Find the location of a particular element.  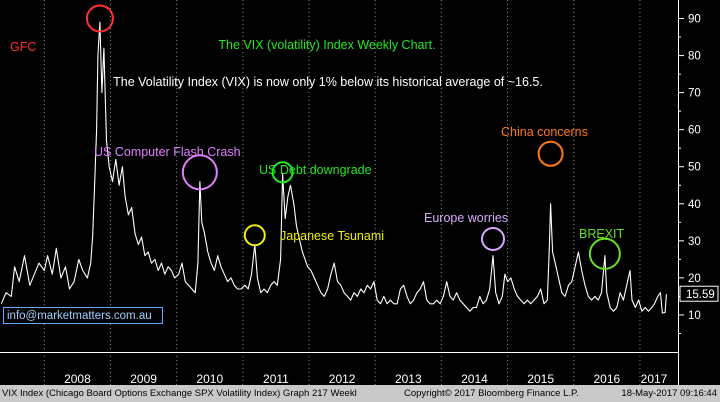

annotation-label: China concerns is located at coordinates (544, 132).